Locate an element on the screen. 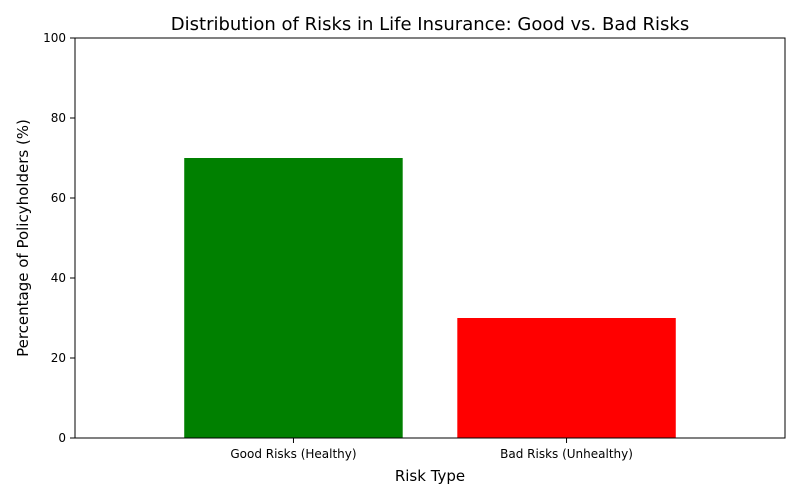 This screenshot has height=500, width=800. y-tick-label: 80 is located at coordinates (58, 118).